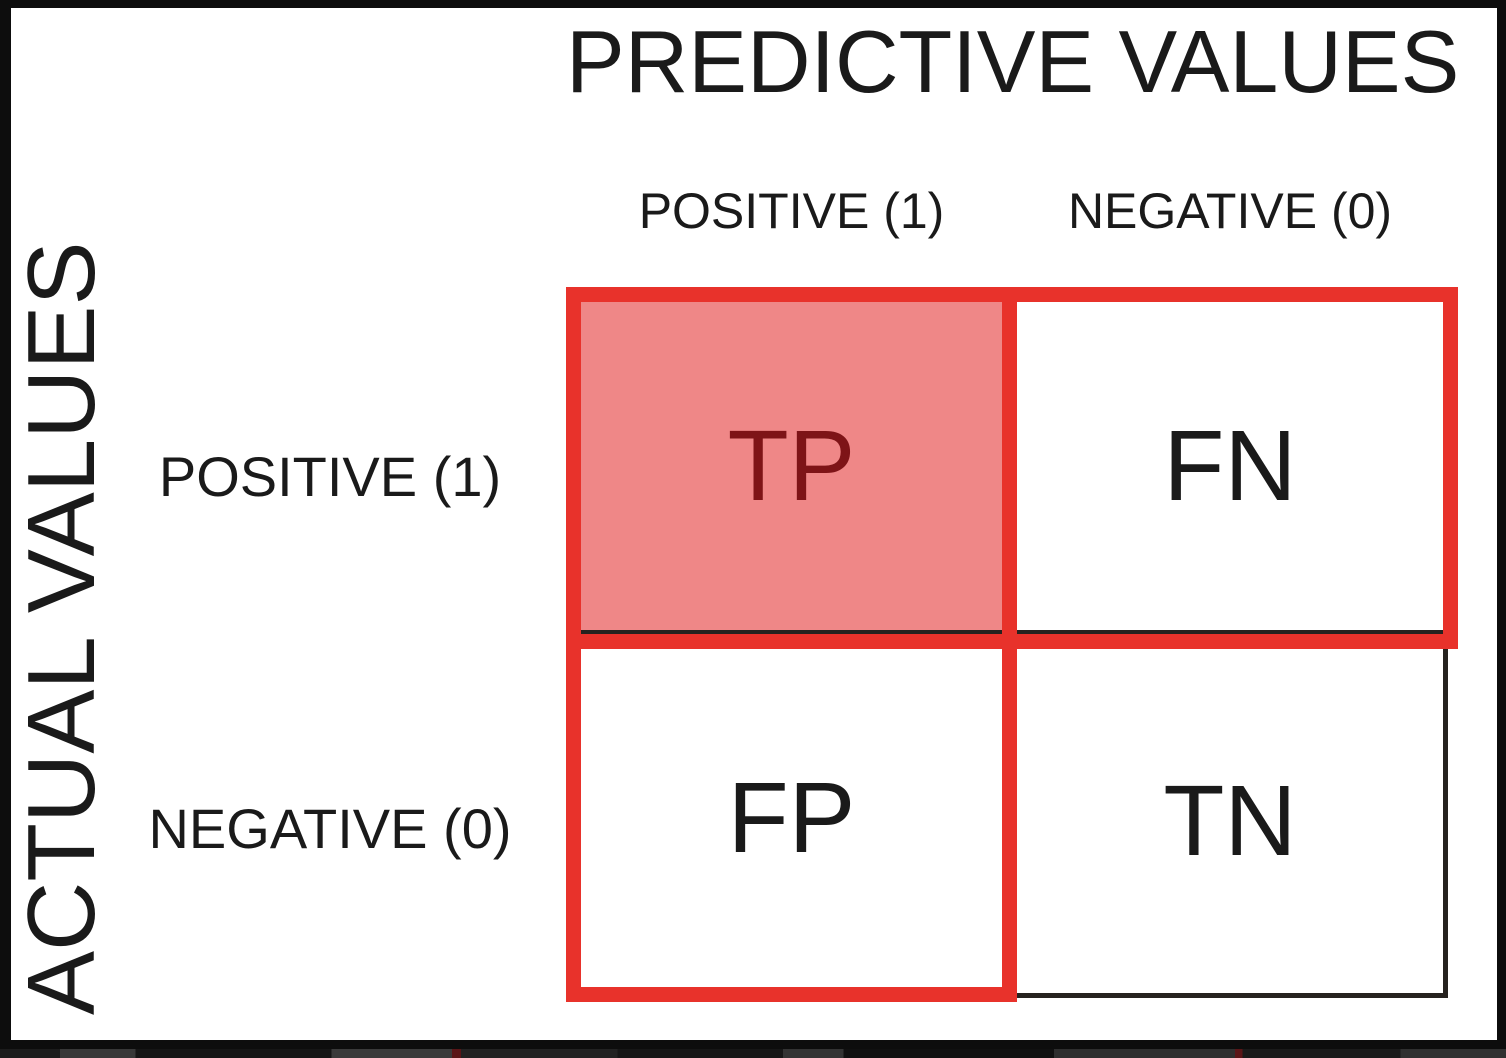  I want to click on highlight-line-center-vertical, so click(1009, 644).